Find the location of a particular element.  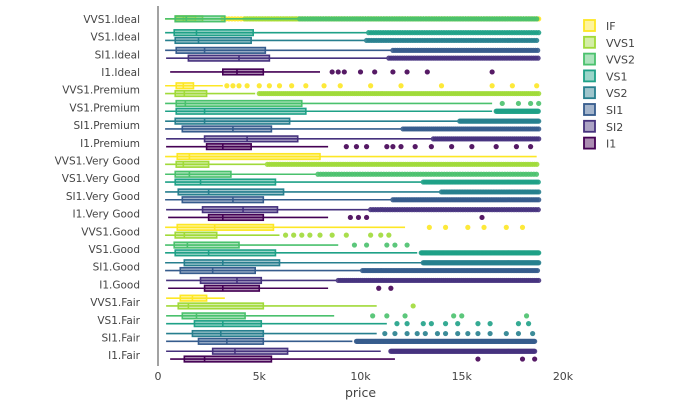

box-vs2-si1-fair is located at coordinates (351, 333).